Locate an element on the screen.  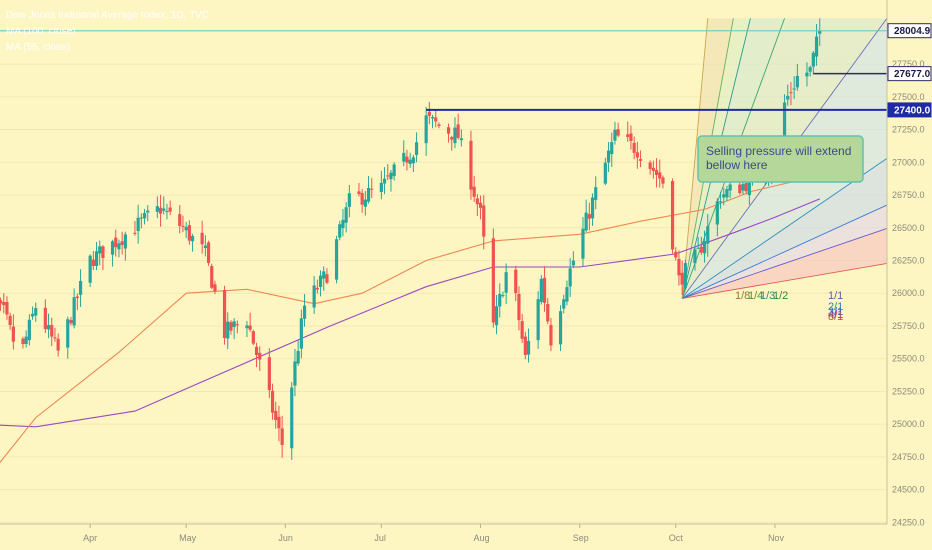
y-tick-label: 27000.0 is located at coordinates (908, 162).